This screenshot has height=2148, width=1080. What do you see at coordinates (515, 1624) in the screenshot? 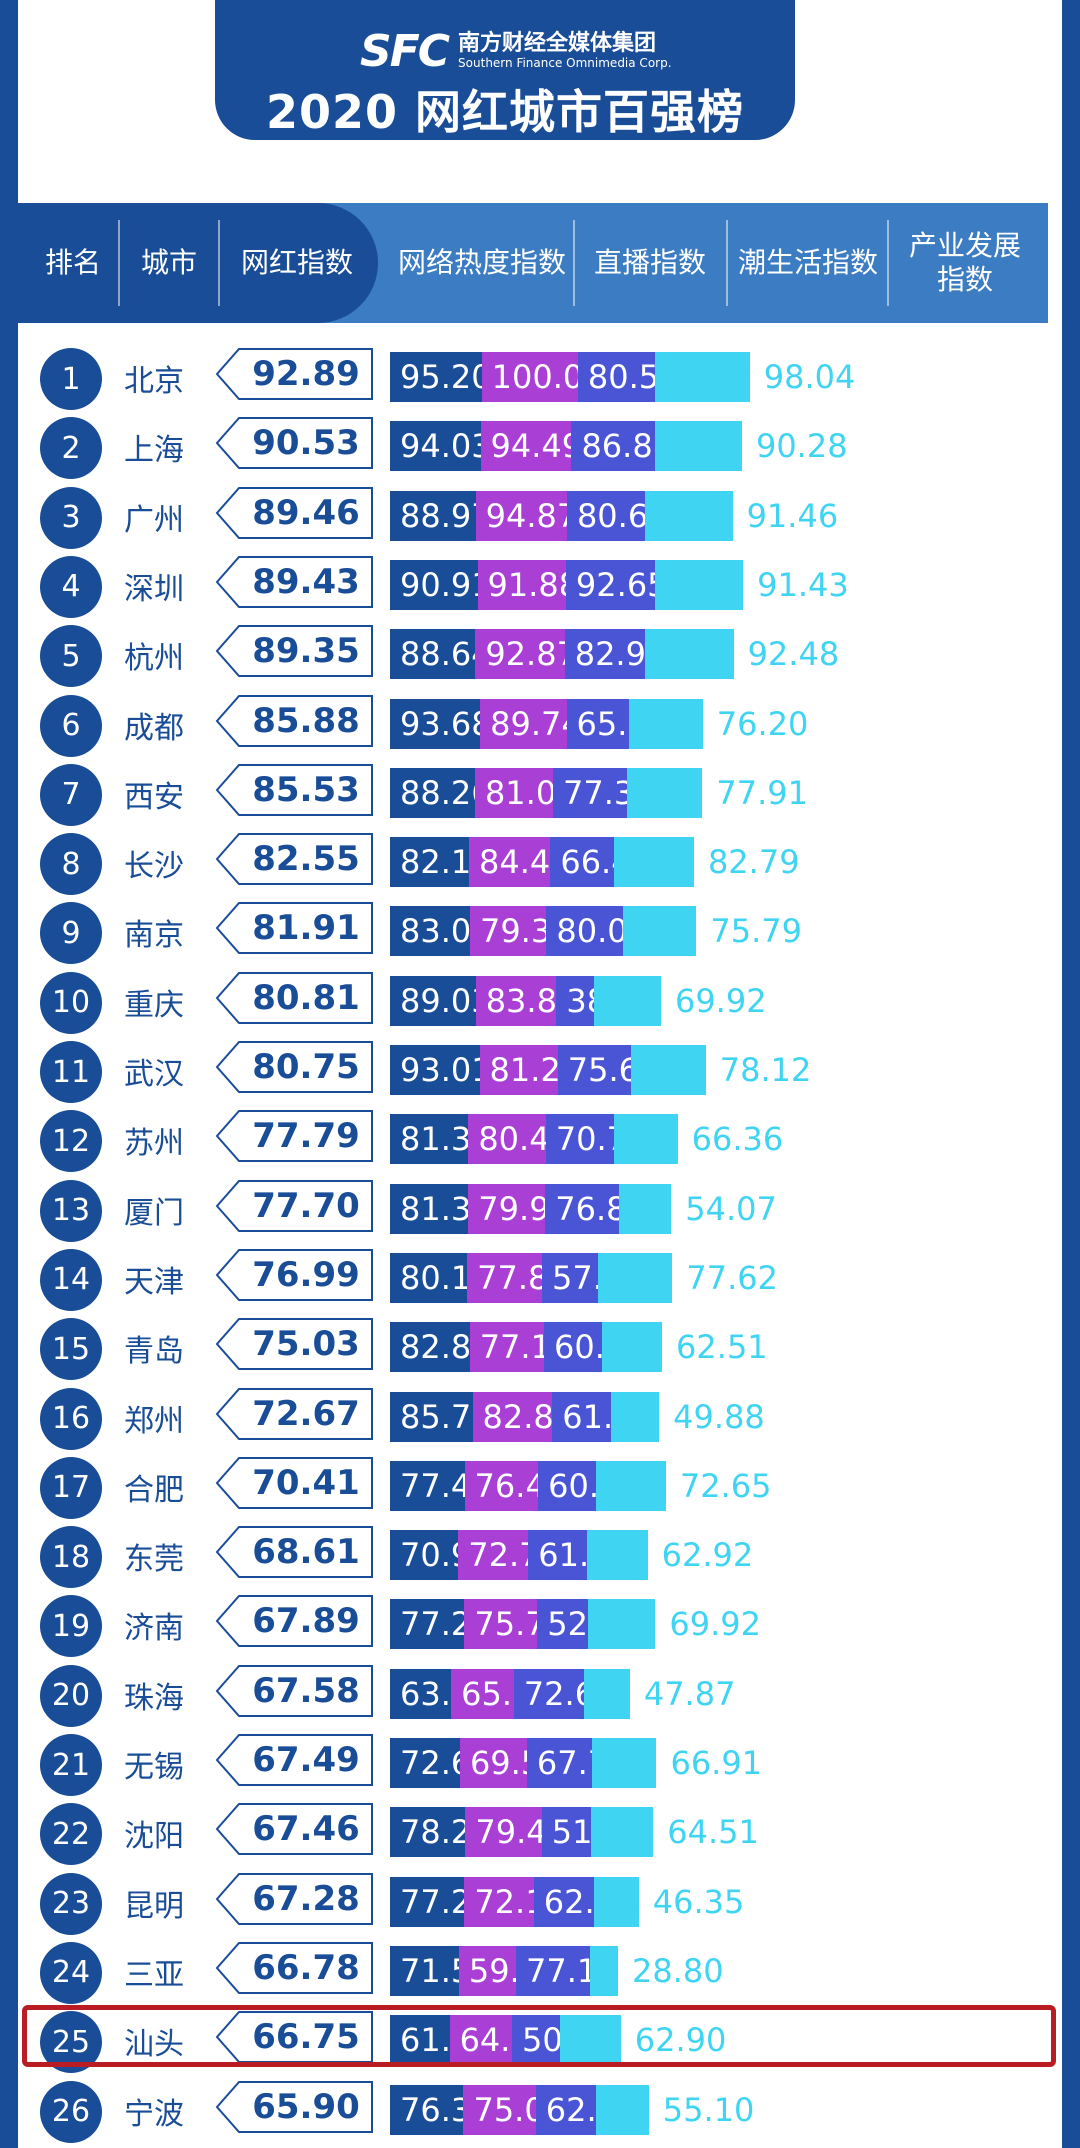
I see `bar-live-stream: 75.70` at bounding box center [515, 1624].